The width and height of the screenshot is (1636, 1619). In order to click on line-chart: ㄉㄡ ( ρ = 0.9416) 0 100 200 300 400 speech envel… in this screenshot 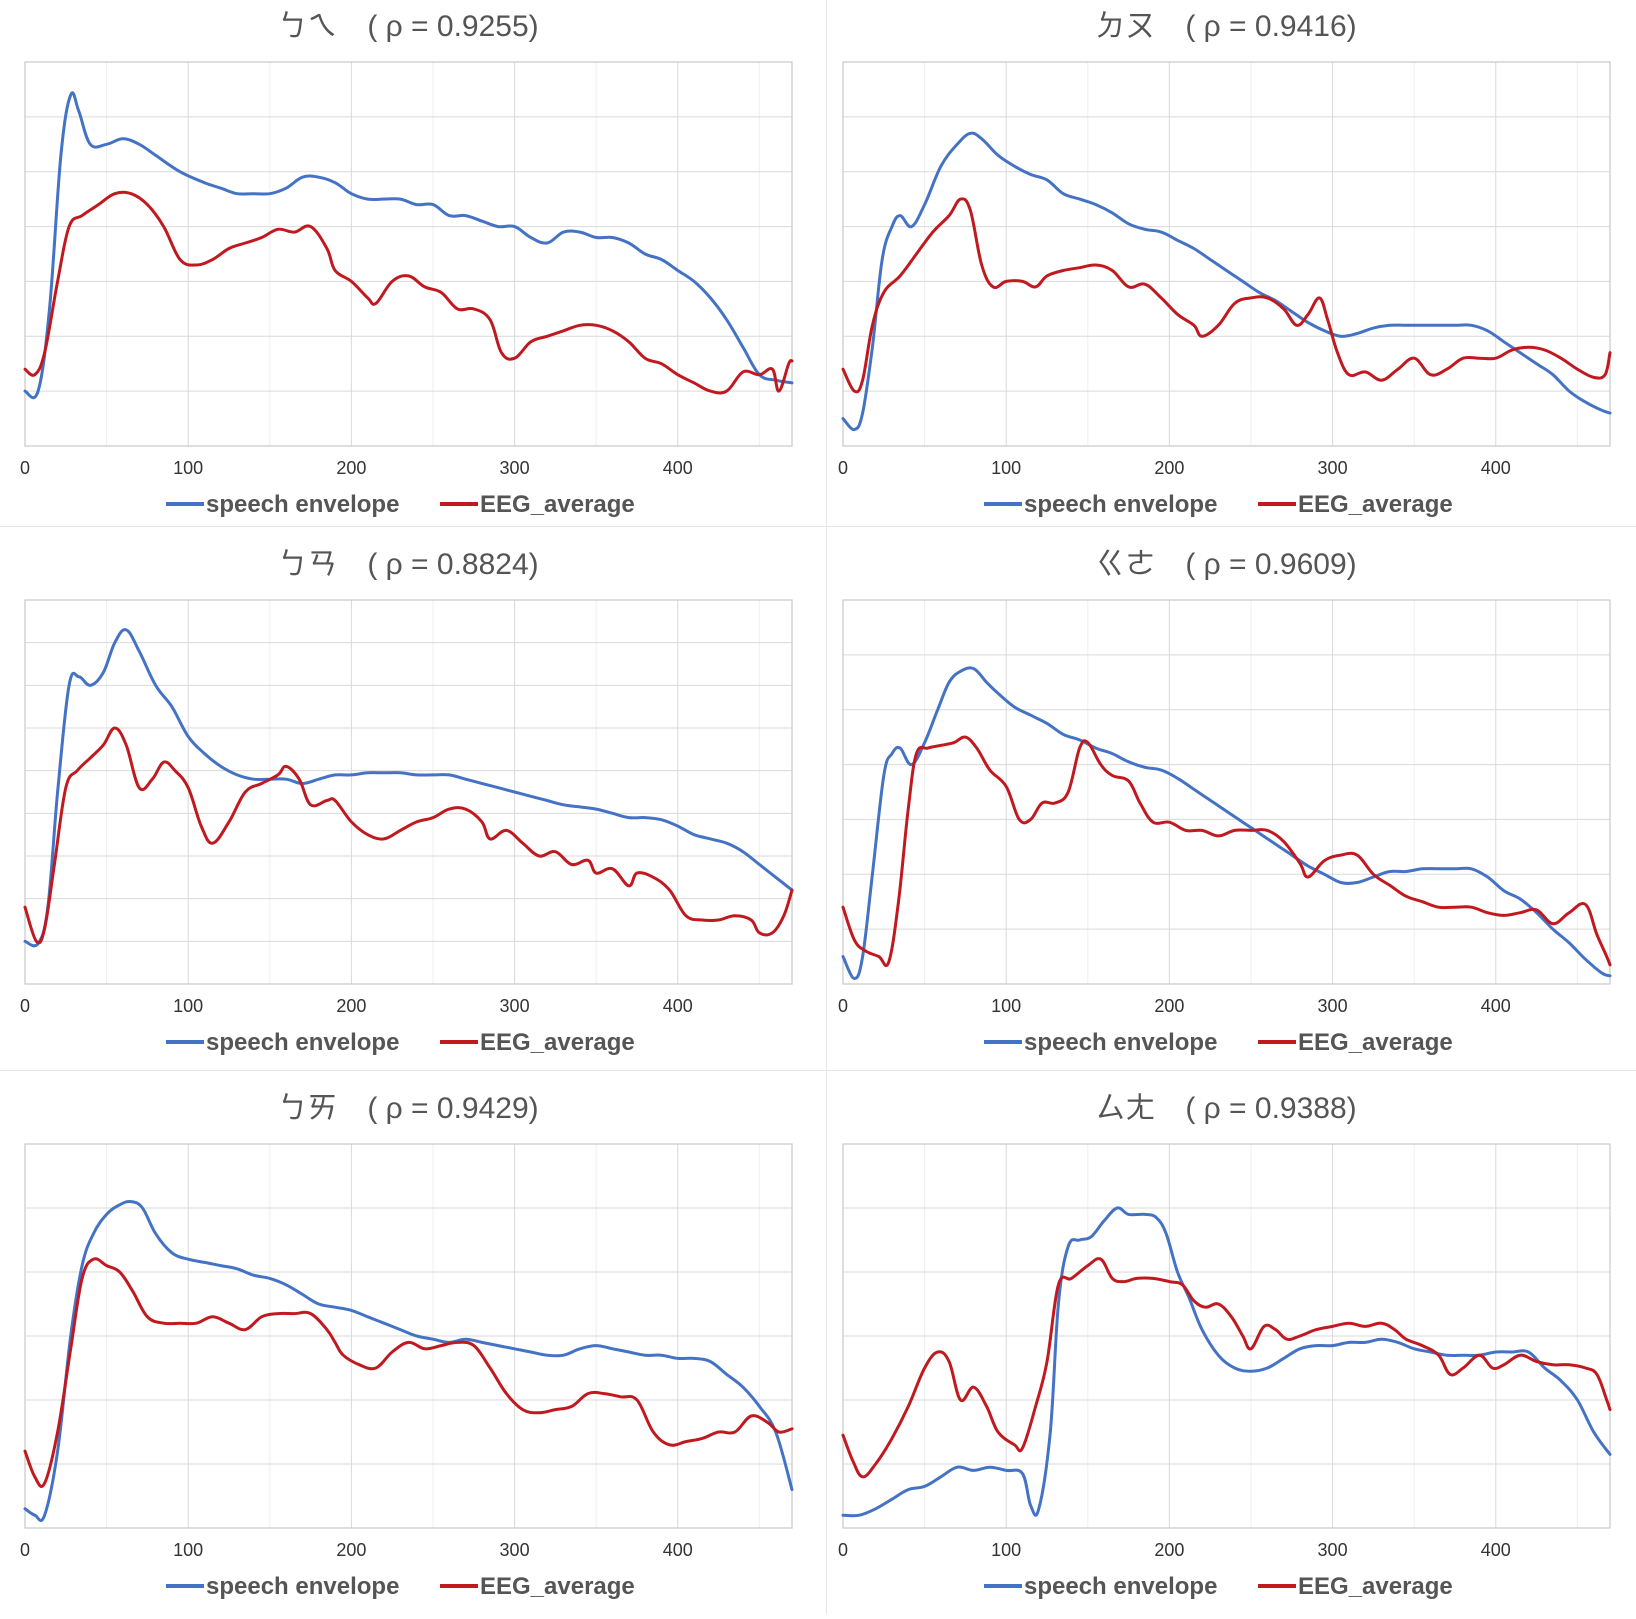, I will do `click(1225, 264)`.